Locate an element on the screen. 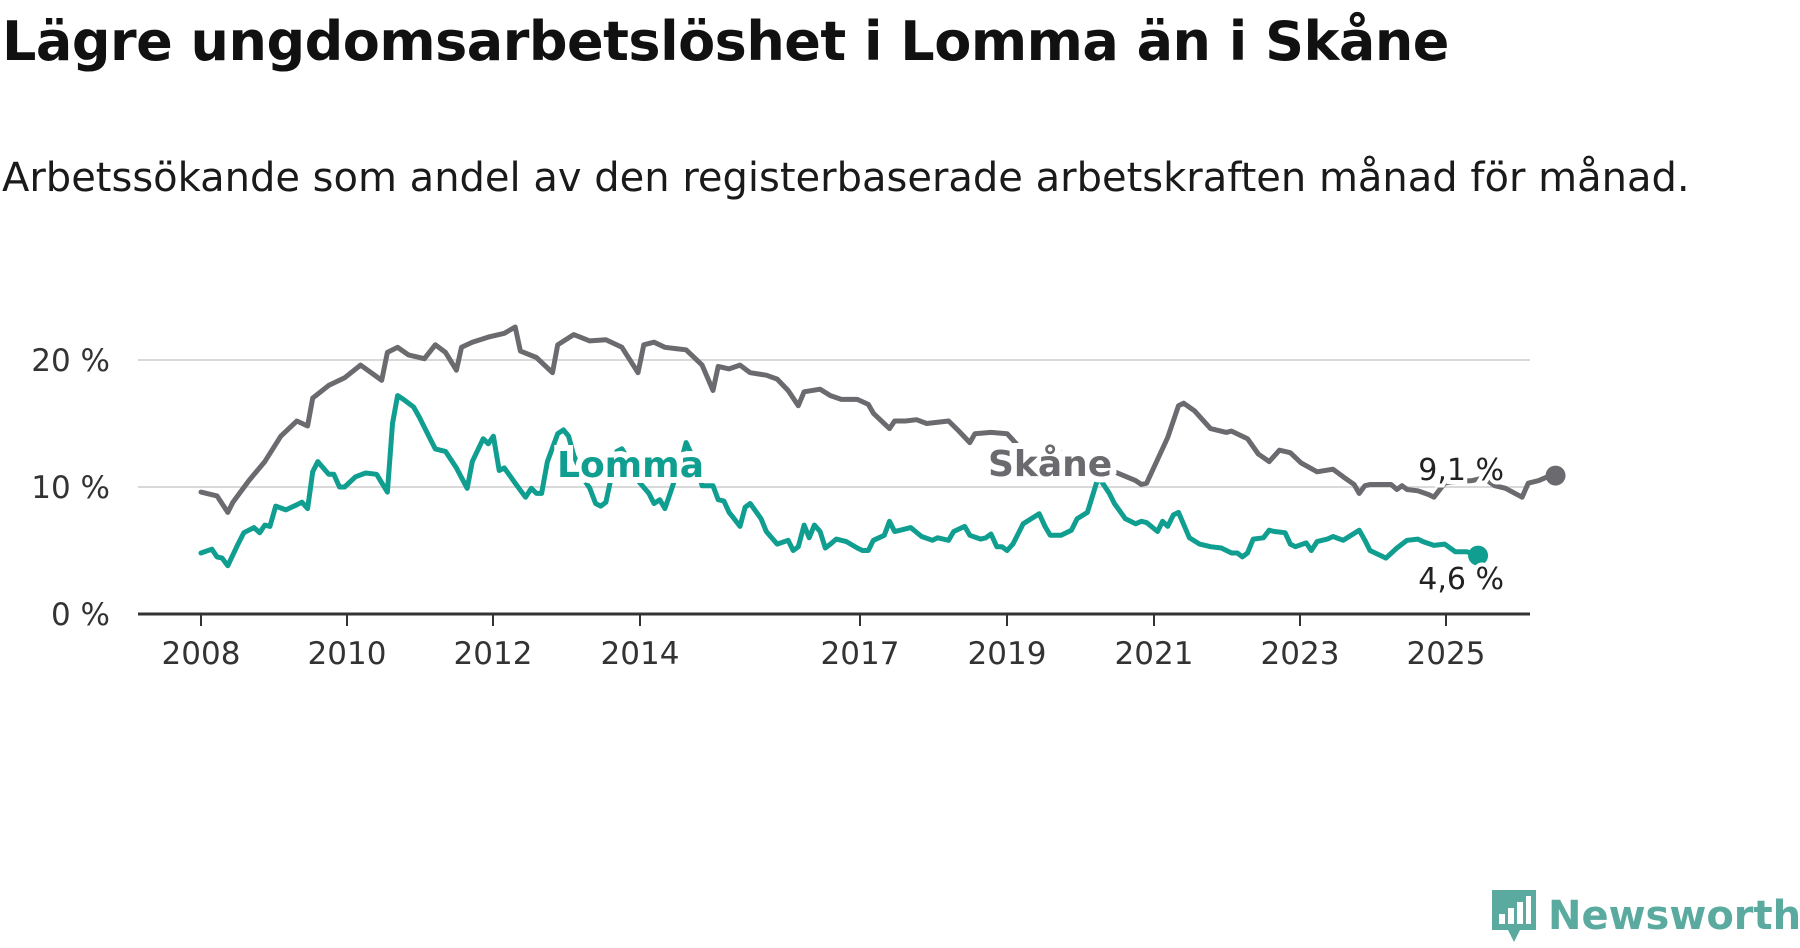  newsworthy-logo-text: Newsworthy is located at coordinates (1674, 916).